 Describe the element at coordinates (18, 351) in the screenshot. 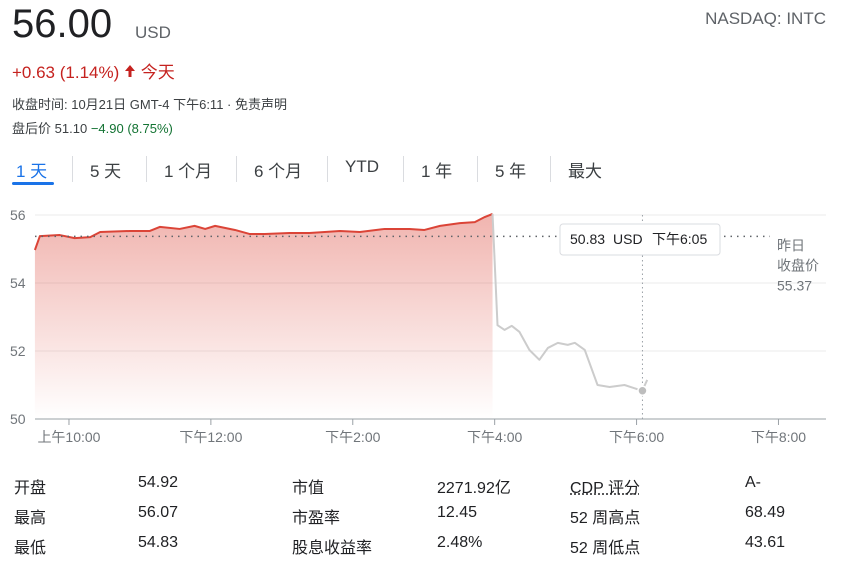

I see `y-tick-label: 52` at that location.